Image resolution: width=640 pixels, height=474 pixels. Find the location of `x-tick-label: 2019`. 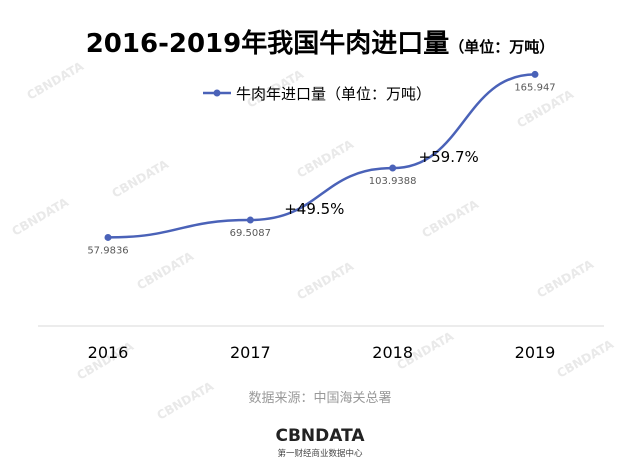

x-tick-label: 2019 is located at coordinates (535, 352).